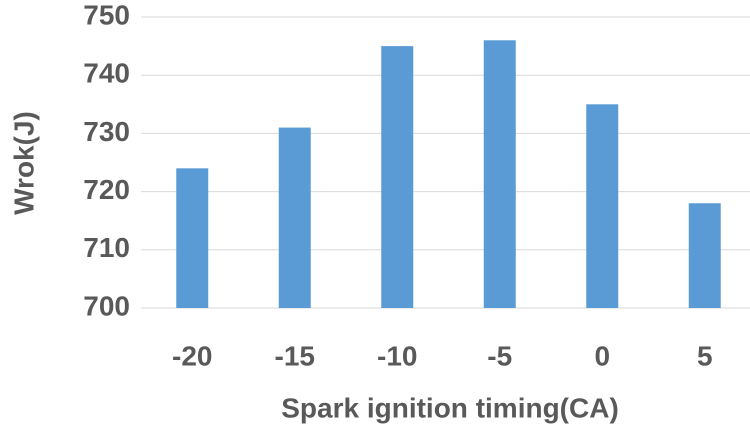 Image resolution: width=750 pixels, height=442 pixels. I want to click on x-tick-label: -5, so click(499, 355).